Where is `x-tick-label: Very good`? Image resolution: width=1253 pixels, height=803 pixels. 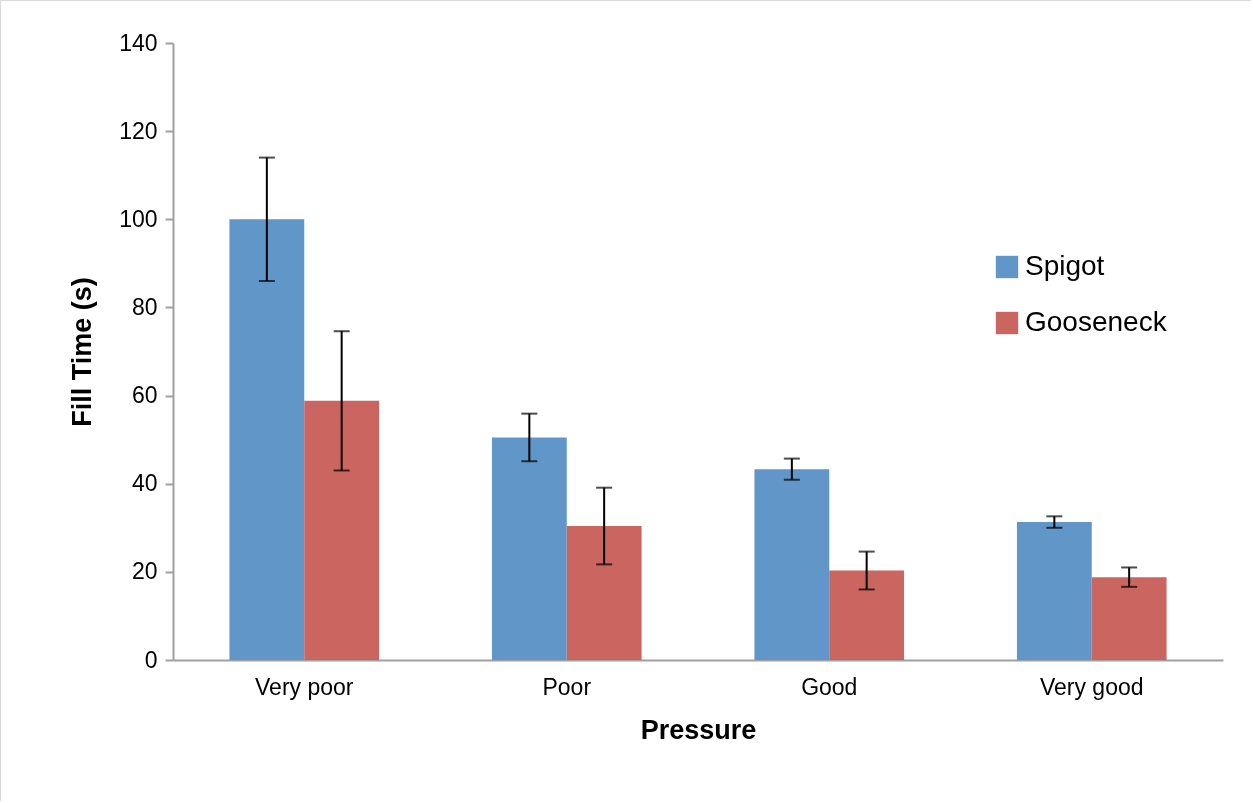
x-tick-label: Very good is located at coordinates (1091, 686).